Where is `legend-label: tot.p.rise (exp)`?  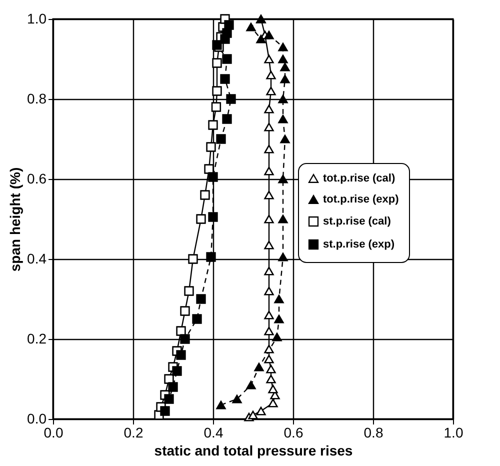
legend-label: tot.p.rise (exp) is located at coordinates (361, 200).